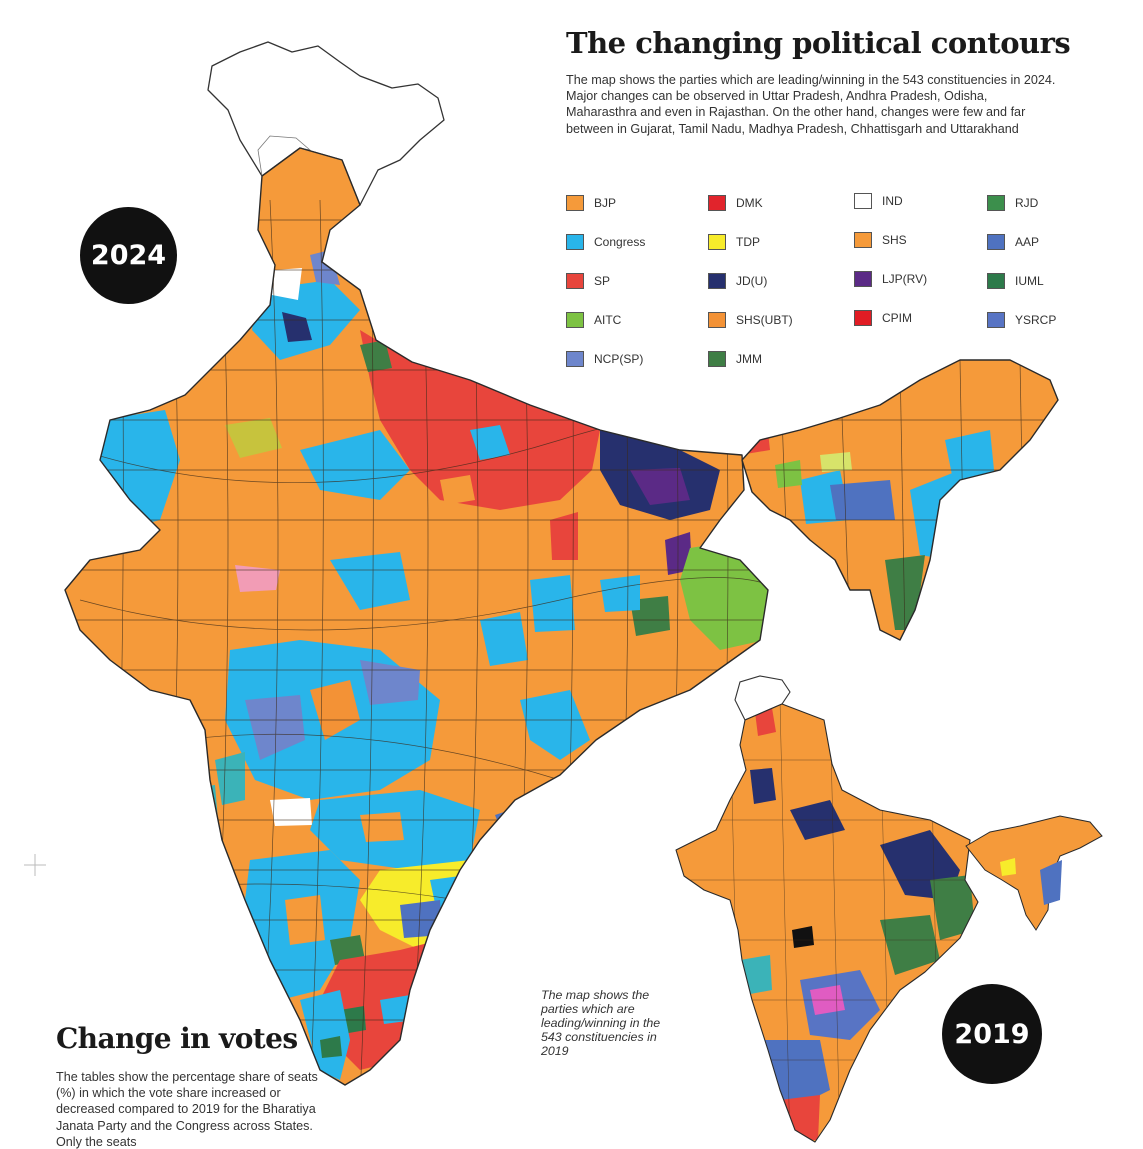  What do you see at coordinates (894, 240) in the screenshot?
I see `legend-label: SHS` at bounding box center [894, 240].